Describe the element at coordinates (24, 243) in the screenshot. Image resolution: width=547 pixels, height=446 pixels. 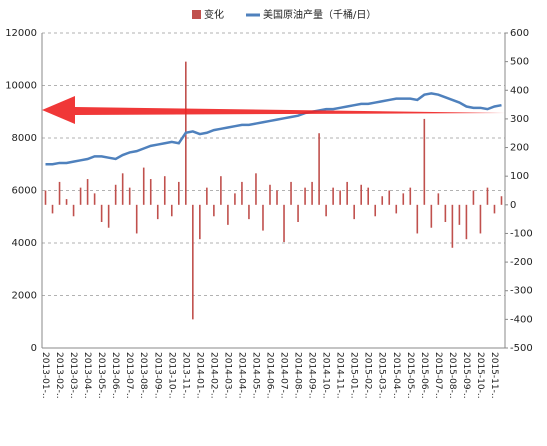
I see `y-tick-label: 4000` at that location.